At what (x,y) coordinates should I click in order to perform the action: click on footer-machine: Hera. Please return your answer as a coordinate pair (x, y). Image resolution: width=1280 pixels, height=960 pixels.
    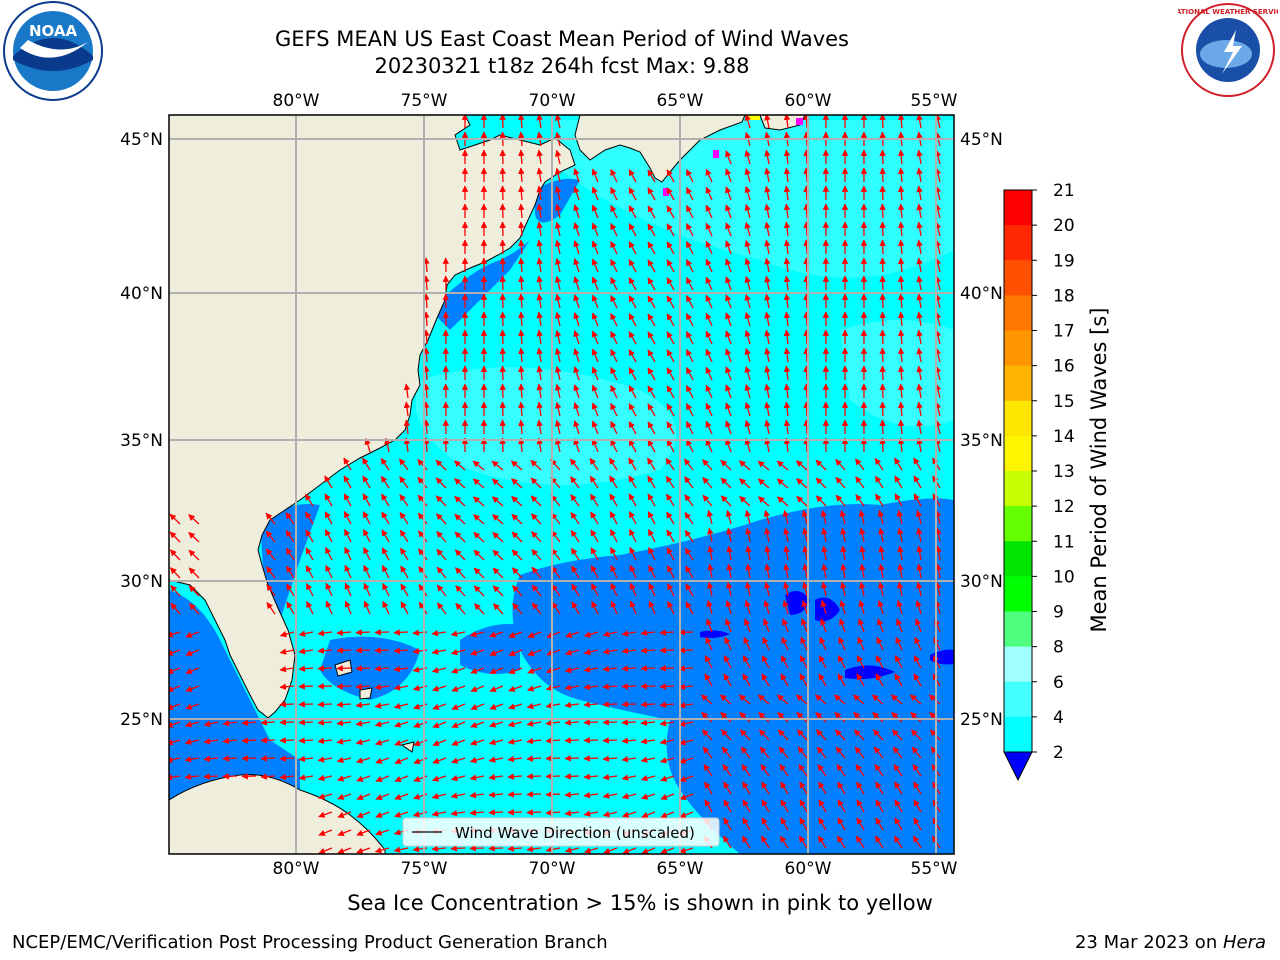
    Looking at the image, I should click on (1244, 942).